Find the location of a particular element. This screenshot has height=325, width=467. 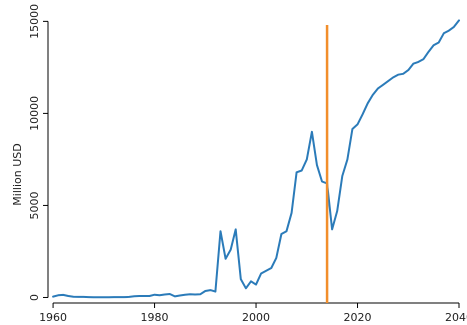

x-tick-label: 1960 is located at coordinates (53, 317).